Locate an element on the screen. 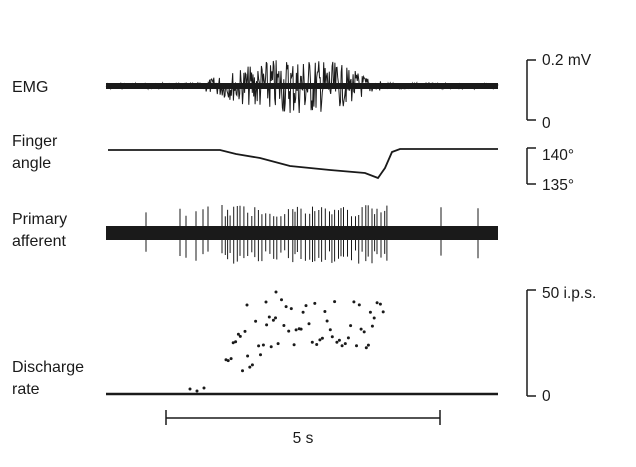 Image resolution: width=636 pixels, height=467 pixels. emg-scale-top: 0.2 mV is located at coordinates (567, 60).